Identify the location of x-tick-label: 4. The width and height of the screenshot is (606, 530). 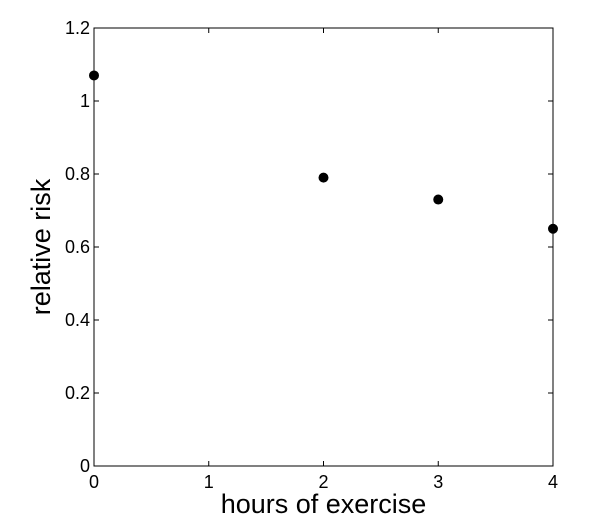
(553, 482).